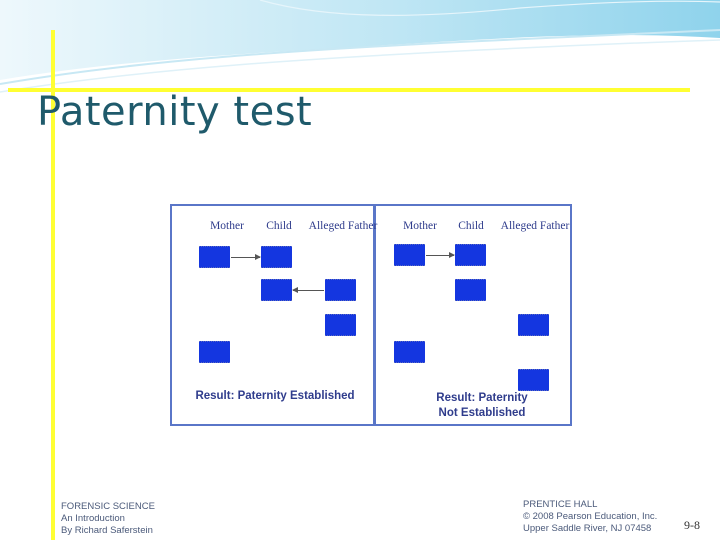 The height and width of the screenshot is (540, 720). I want to click on right-label-mother: Mother, so click(420, 226).